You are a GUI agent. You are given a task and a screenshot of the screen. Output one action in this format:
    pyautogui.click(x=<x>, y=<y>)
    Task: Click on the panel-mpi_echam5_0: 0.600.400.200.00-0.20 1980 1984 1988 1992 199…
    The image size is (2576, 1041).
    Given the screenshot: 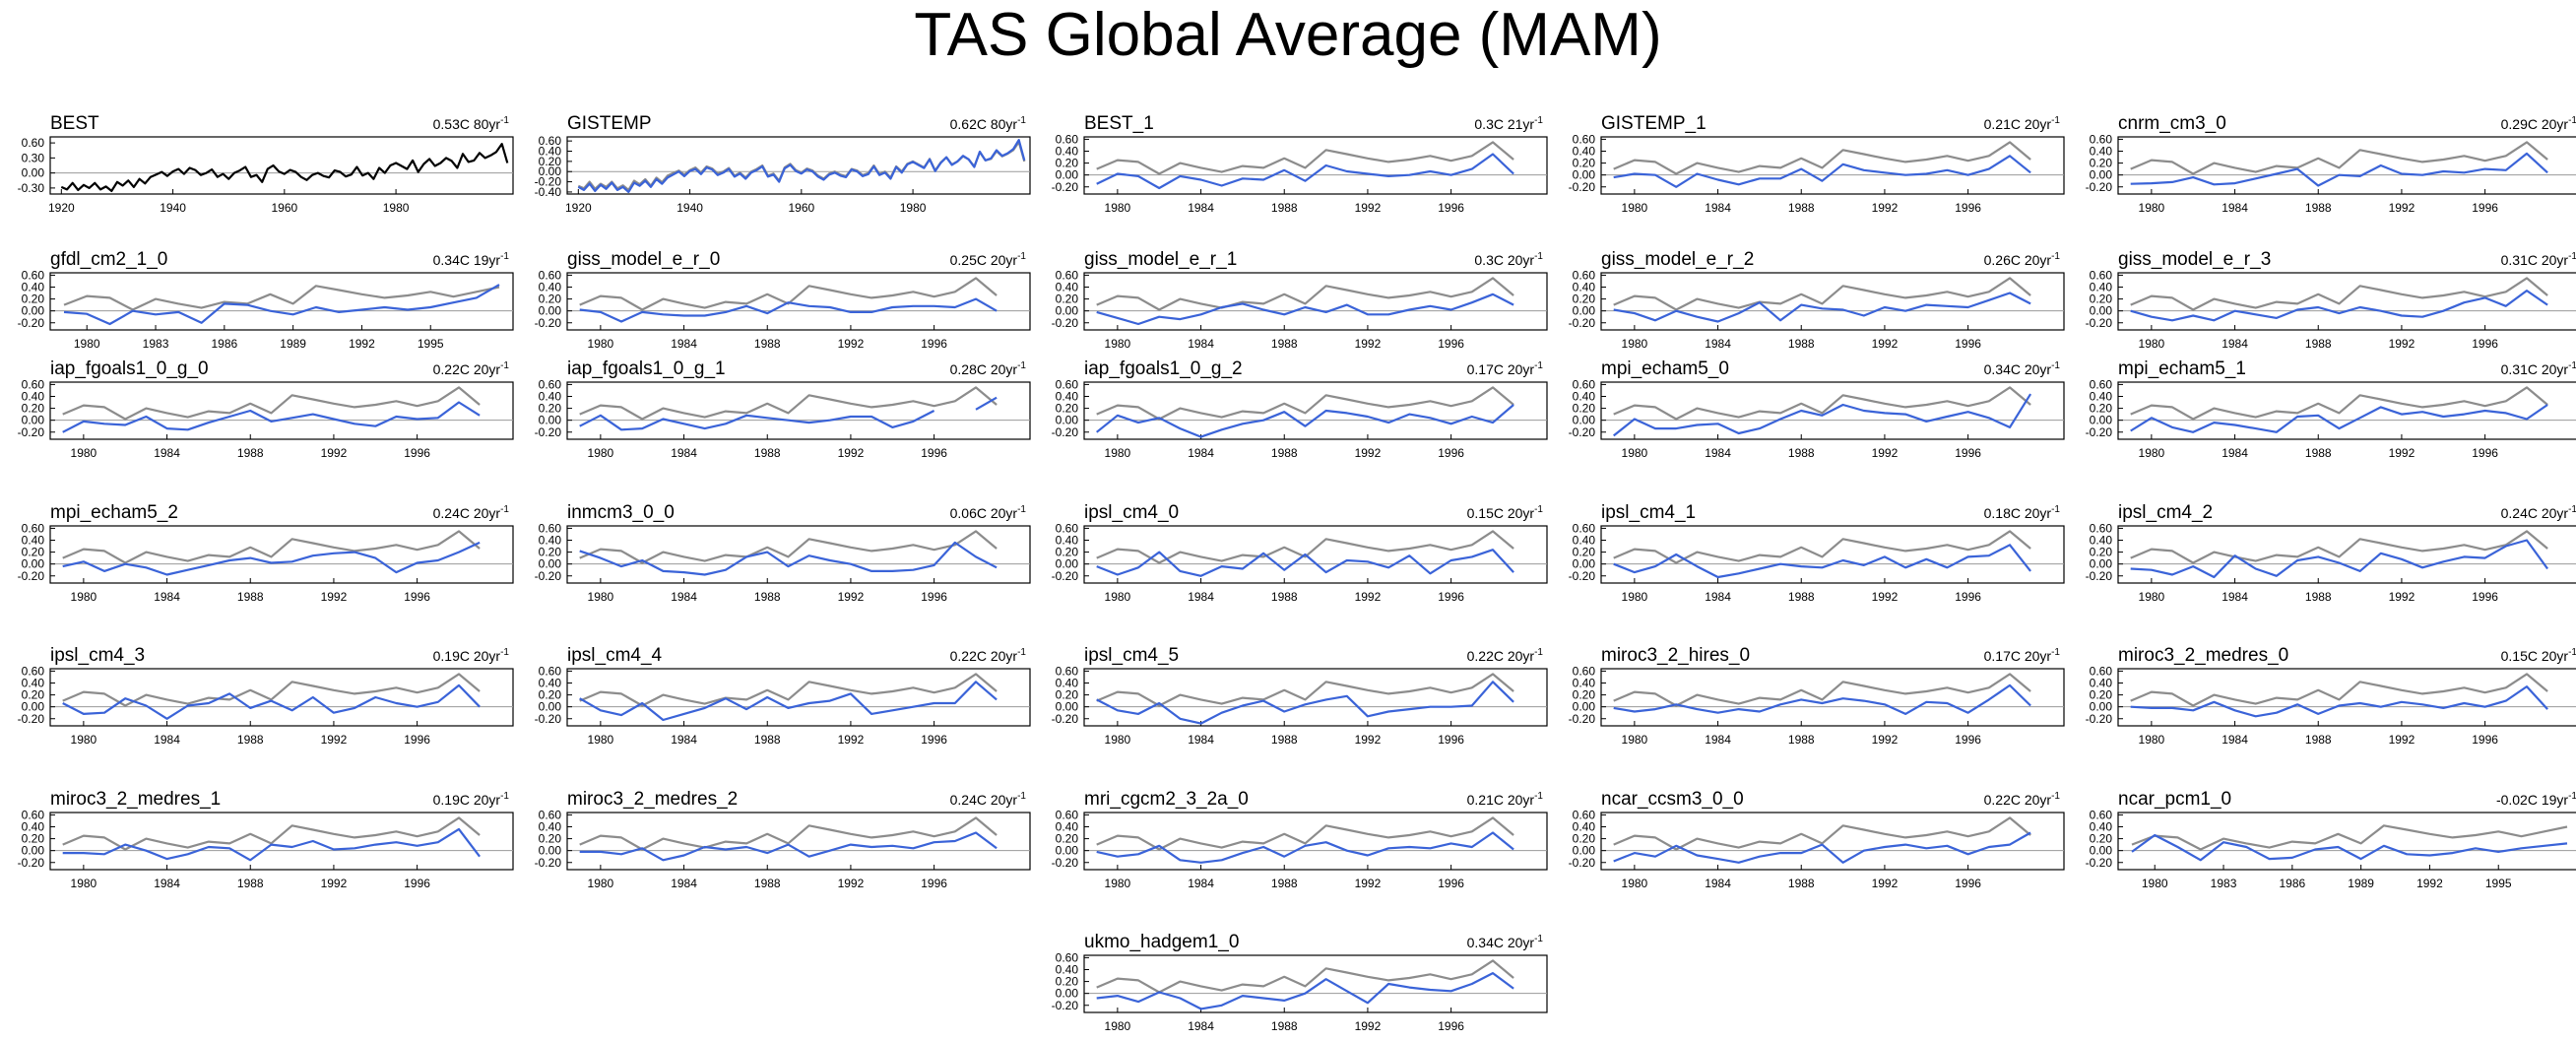 What is the action you would take?
    pyautogui.click(x=1817, y=409)
    